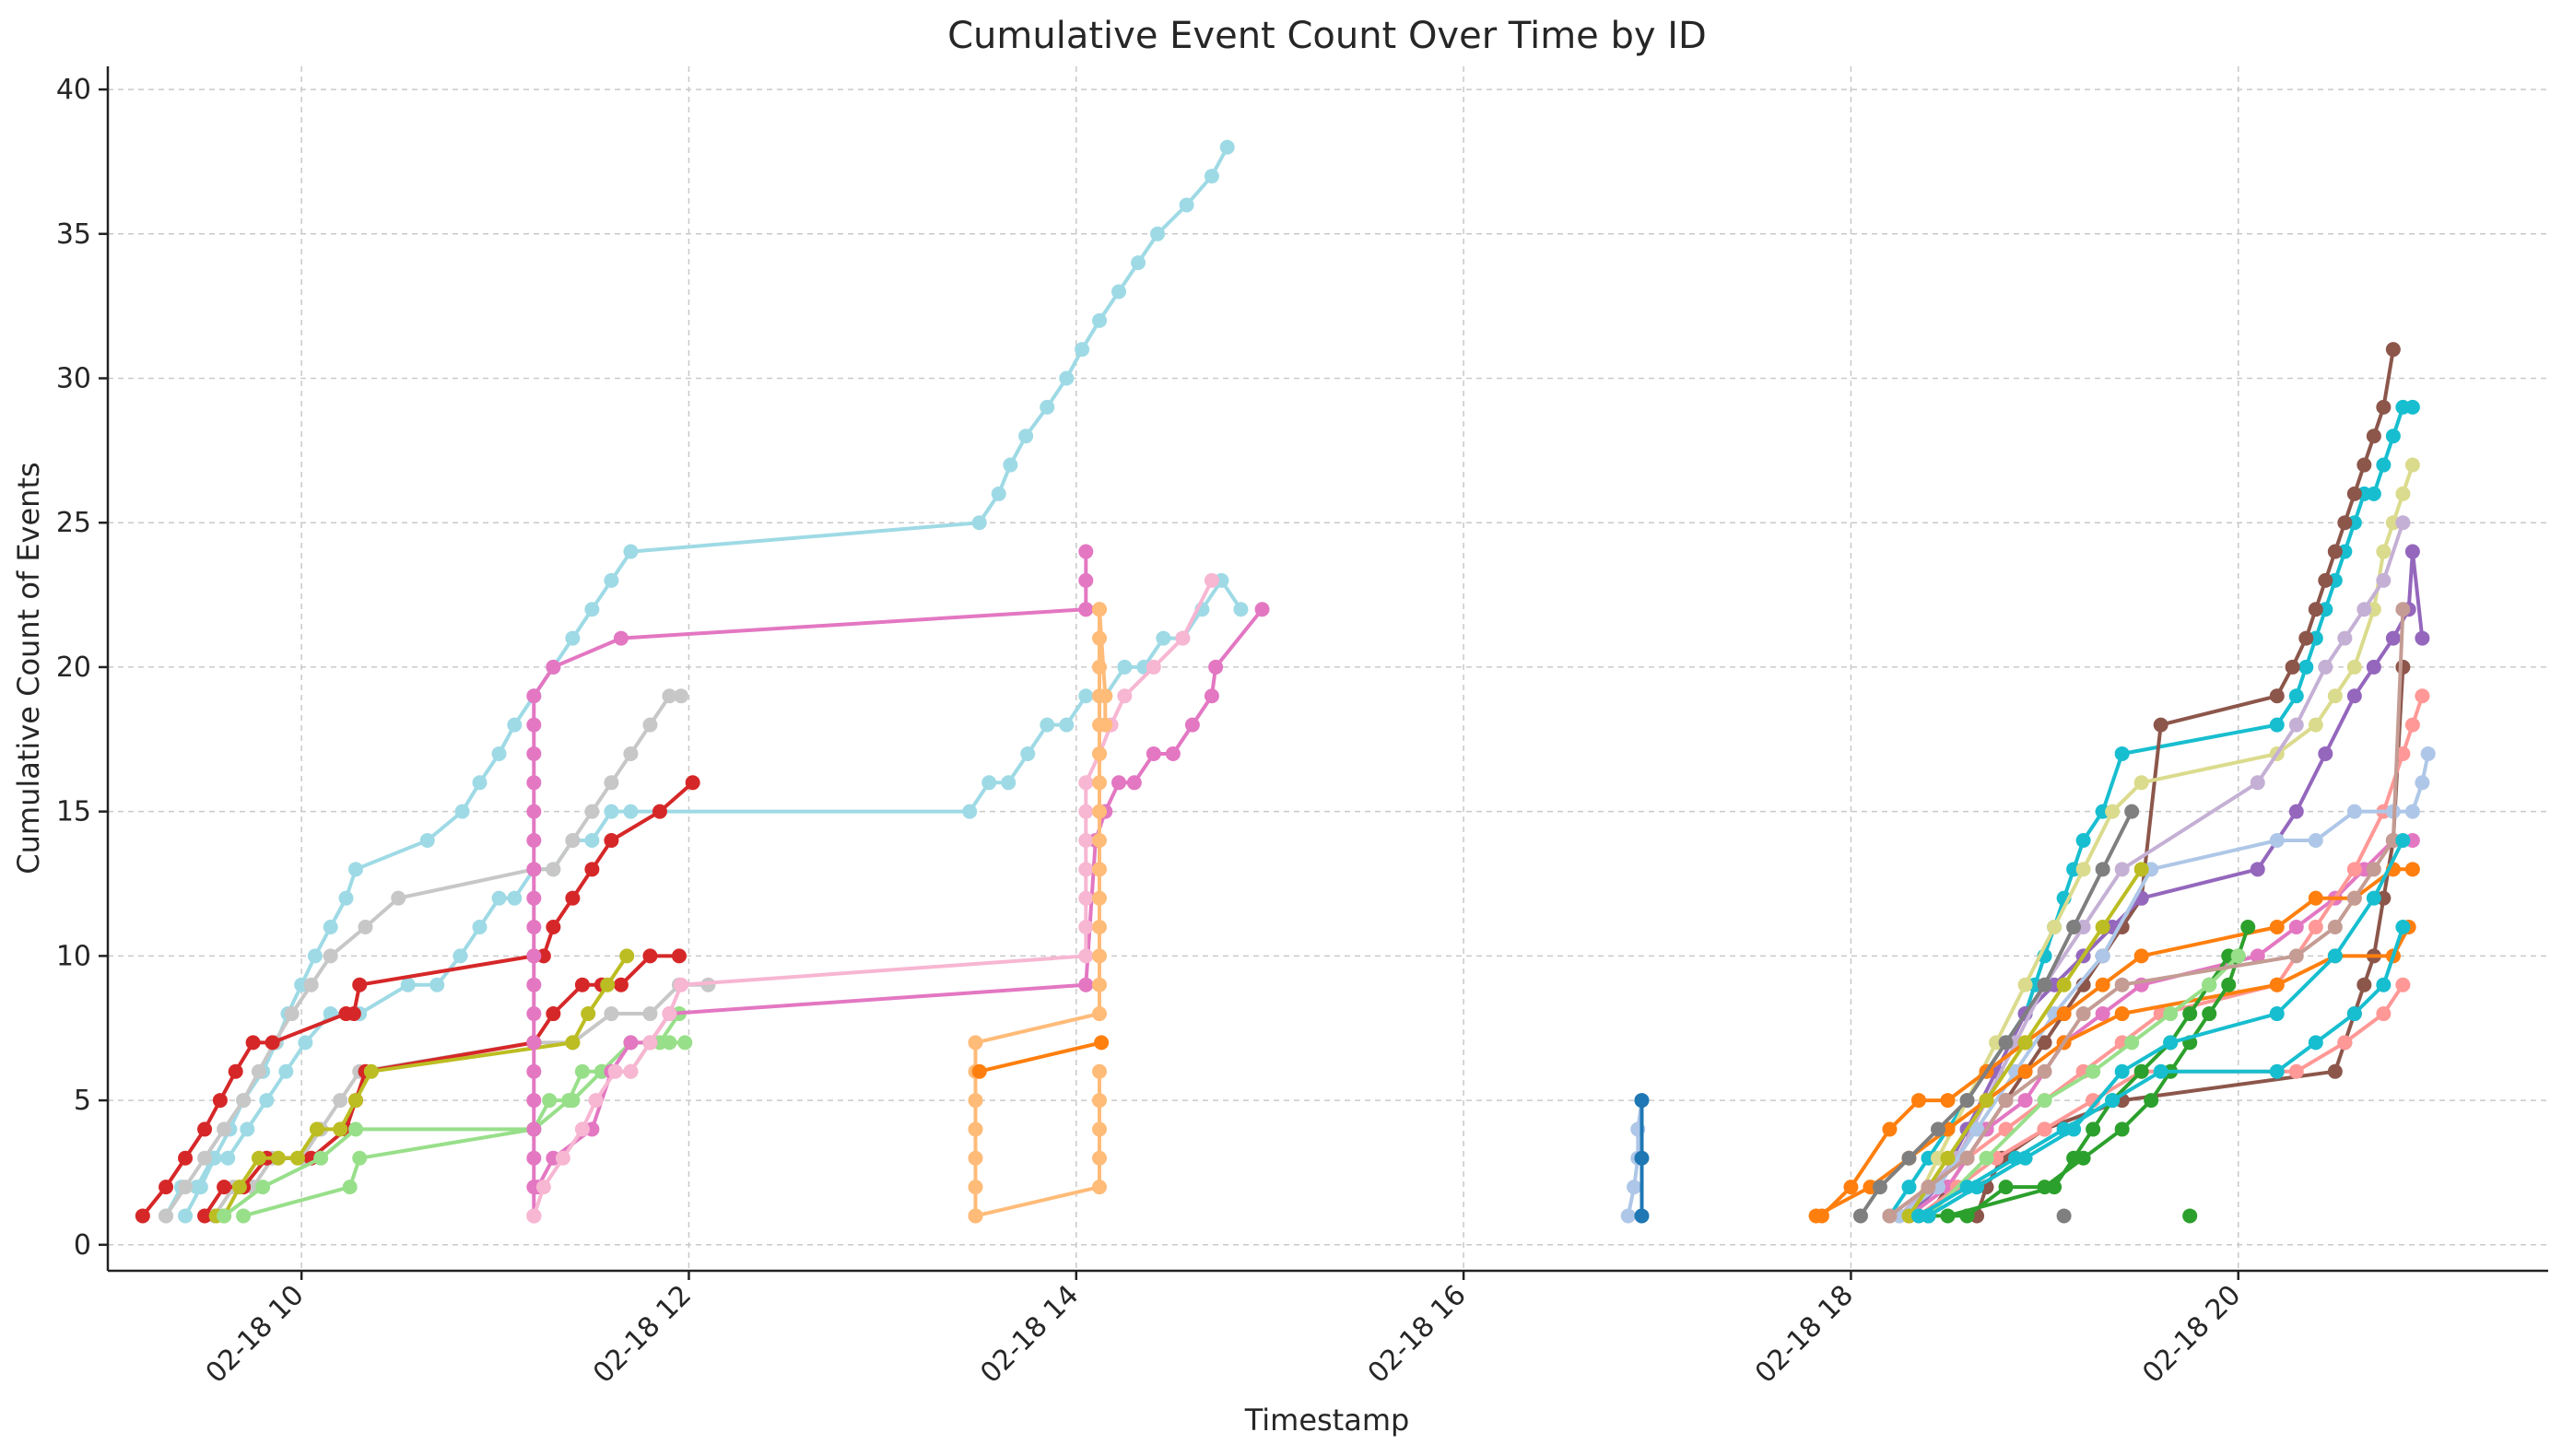 The image size is (2562, 1456). Describe the element at coordinates (1805, 1334) in the screenshot. I see `x-tick-label: 02-18 18` at that location.